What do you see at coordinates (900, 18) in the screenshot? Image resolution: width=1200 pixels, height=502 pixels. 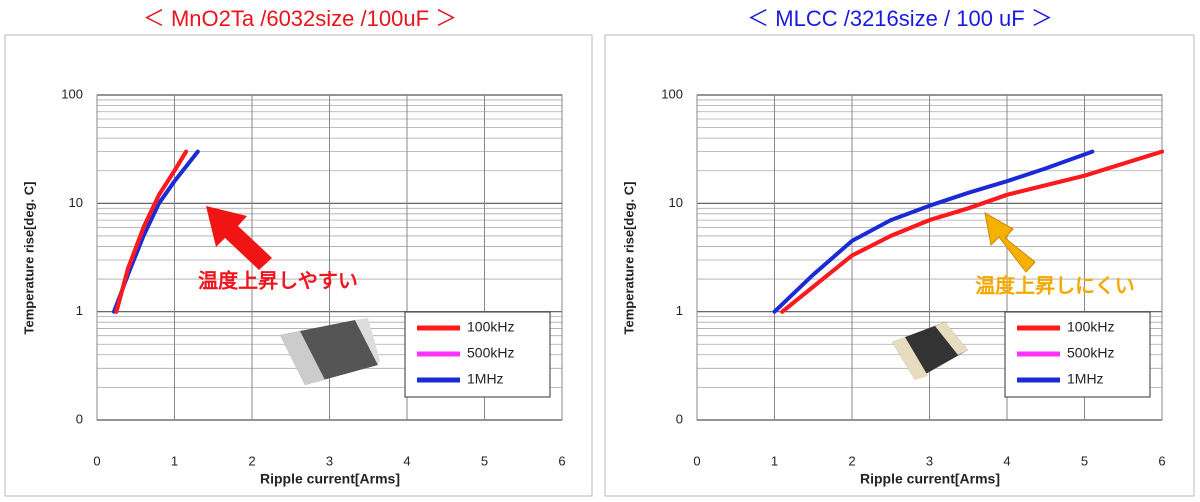 I see `chart-title: ＜ MLCC /3216size / 100 uF ＞` at bounding box center [900, 18].